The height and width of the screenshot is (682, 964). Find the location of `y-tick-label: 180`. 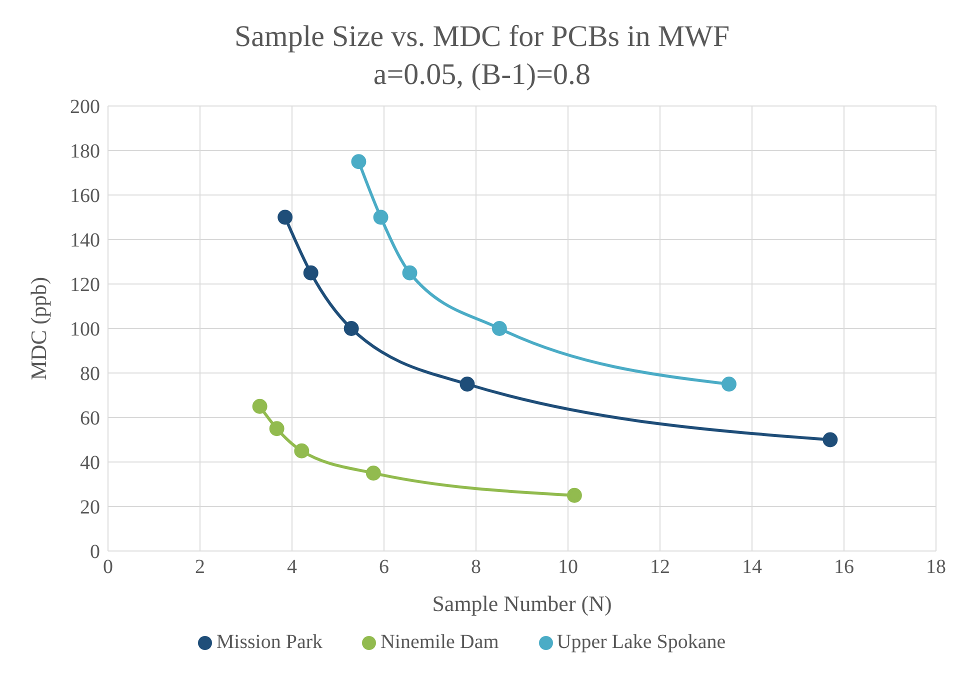

y-tick-label: 180 is located at coordinates (85, 151).